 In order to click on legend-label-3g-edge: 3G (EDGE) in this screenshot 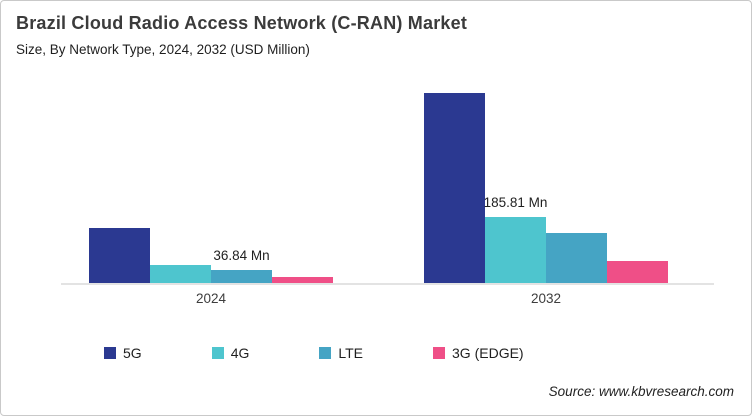, I will do `click(488, 353)`.